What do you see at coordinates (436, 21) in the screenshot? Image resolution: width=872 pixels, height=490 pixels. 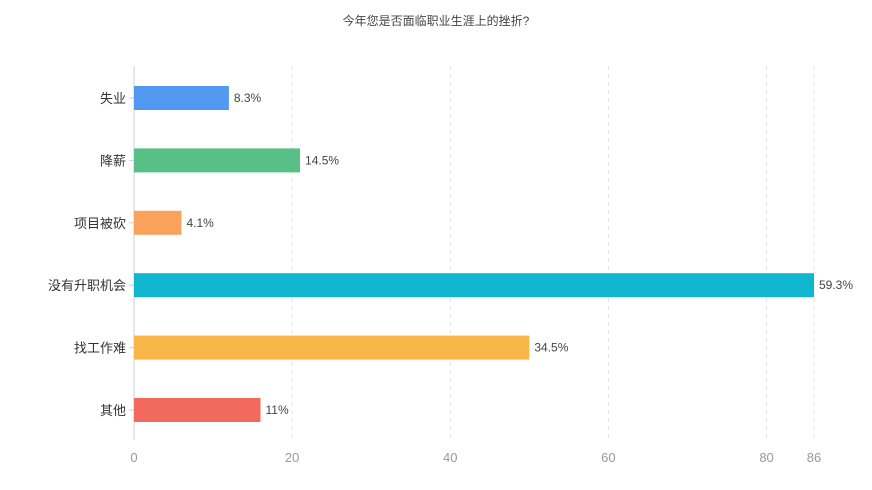 I see `chart-title: 今年您是否面临职业生涯上的挫折?` at bounding box center [436, 21].